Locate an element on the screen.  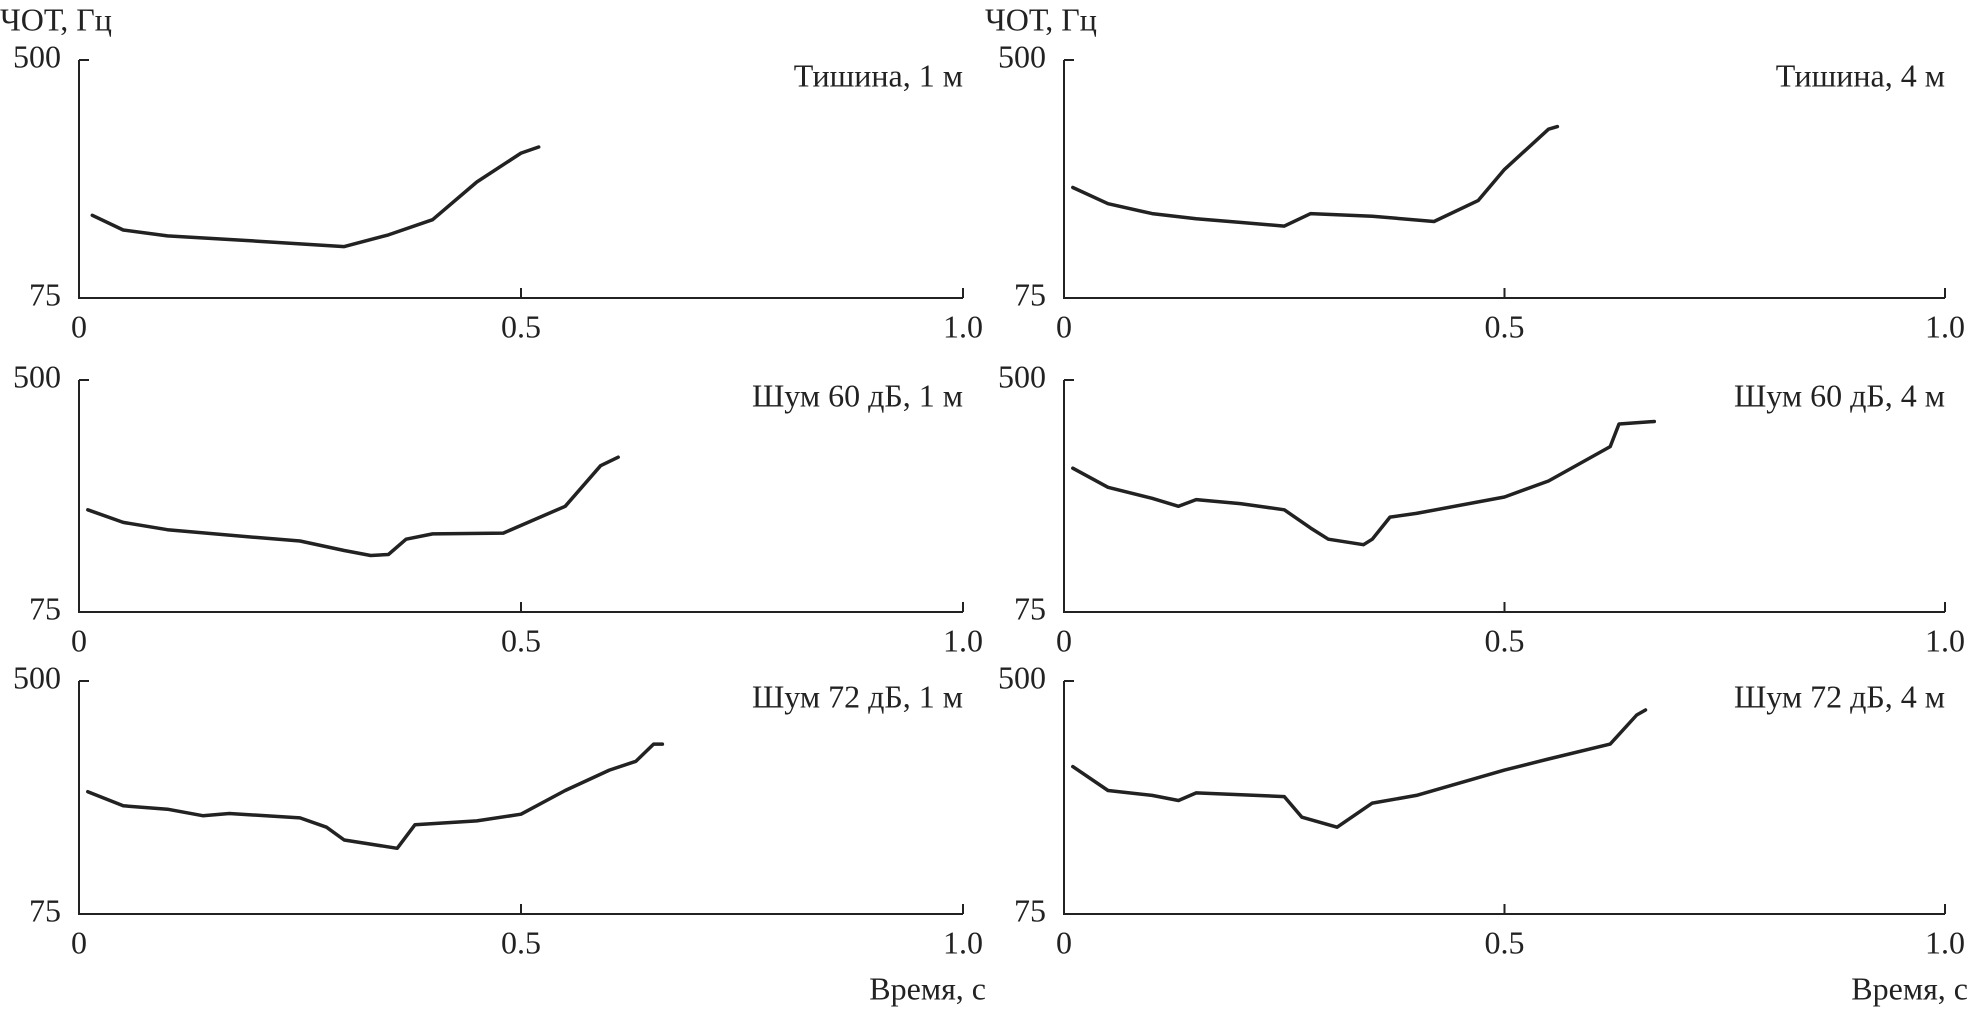
panel-title: Шум 60 дБ, 1 м is located at coordinates (857, 395).